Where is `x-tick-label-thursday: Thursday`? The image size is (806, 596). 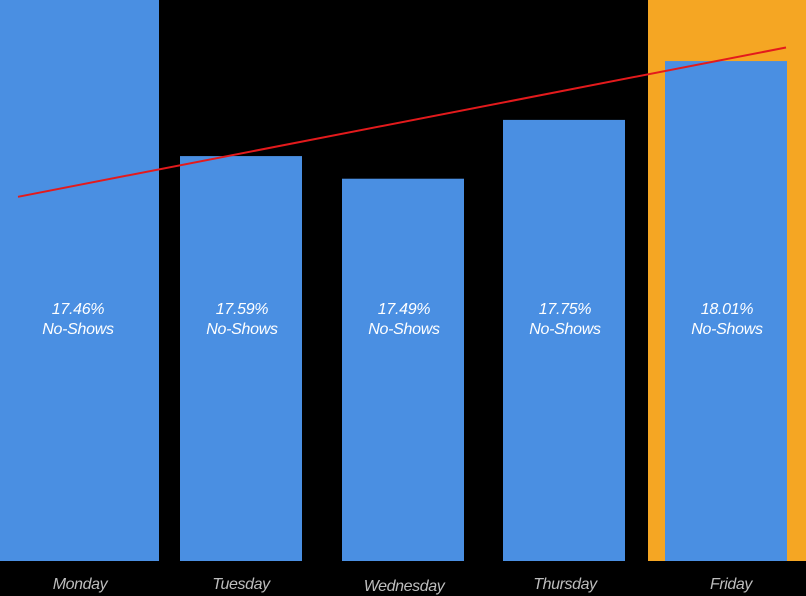 x-tick-label-thursday: Thursday is located at coordinates (565, 584).